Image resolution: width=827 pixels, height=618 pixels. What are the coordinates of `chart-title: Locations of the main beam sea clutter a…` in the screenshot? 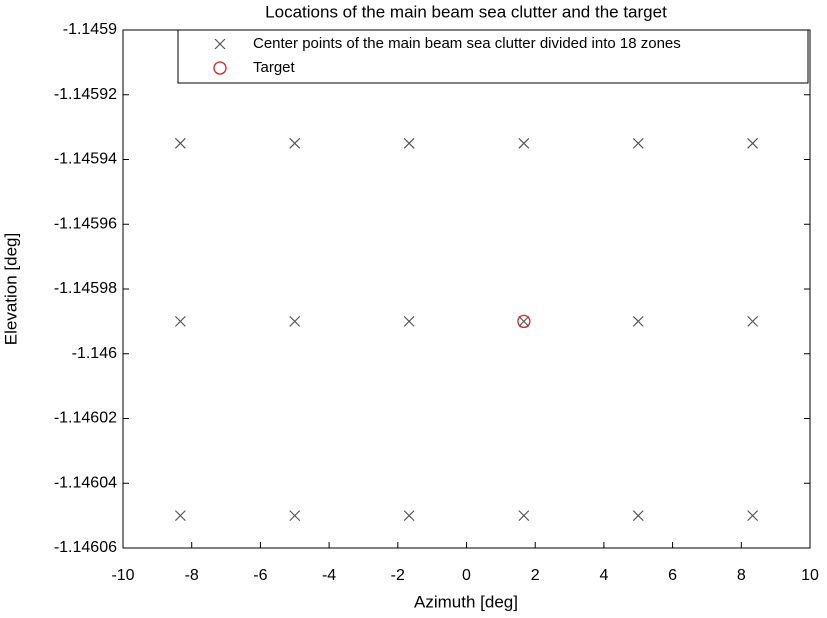 It's located at (466, 11).